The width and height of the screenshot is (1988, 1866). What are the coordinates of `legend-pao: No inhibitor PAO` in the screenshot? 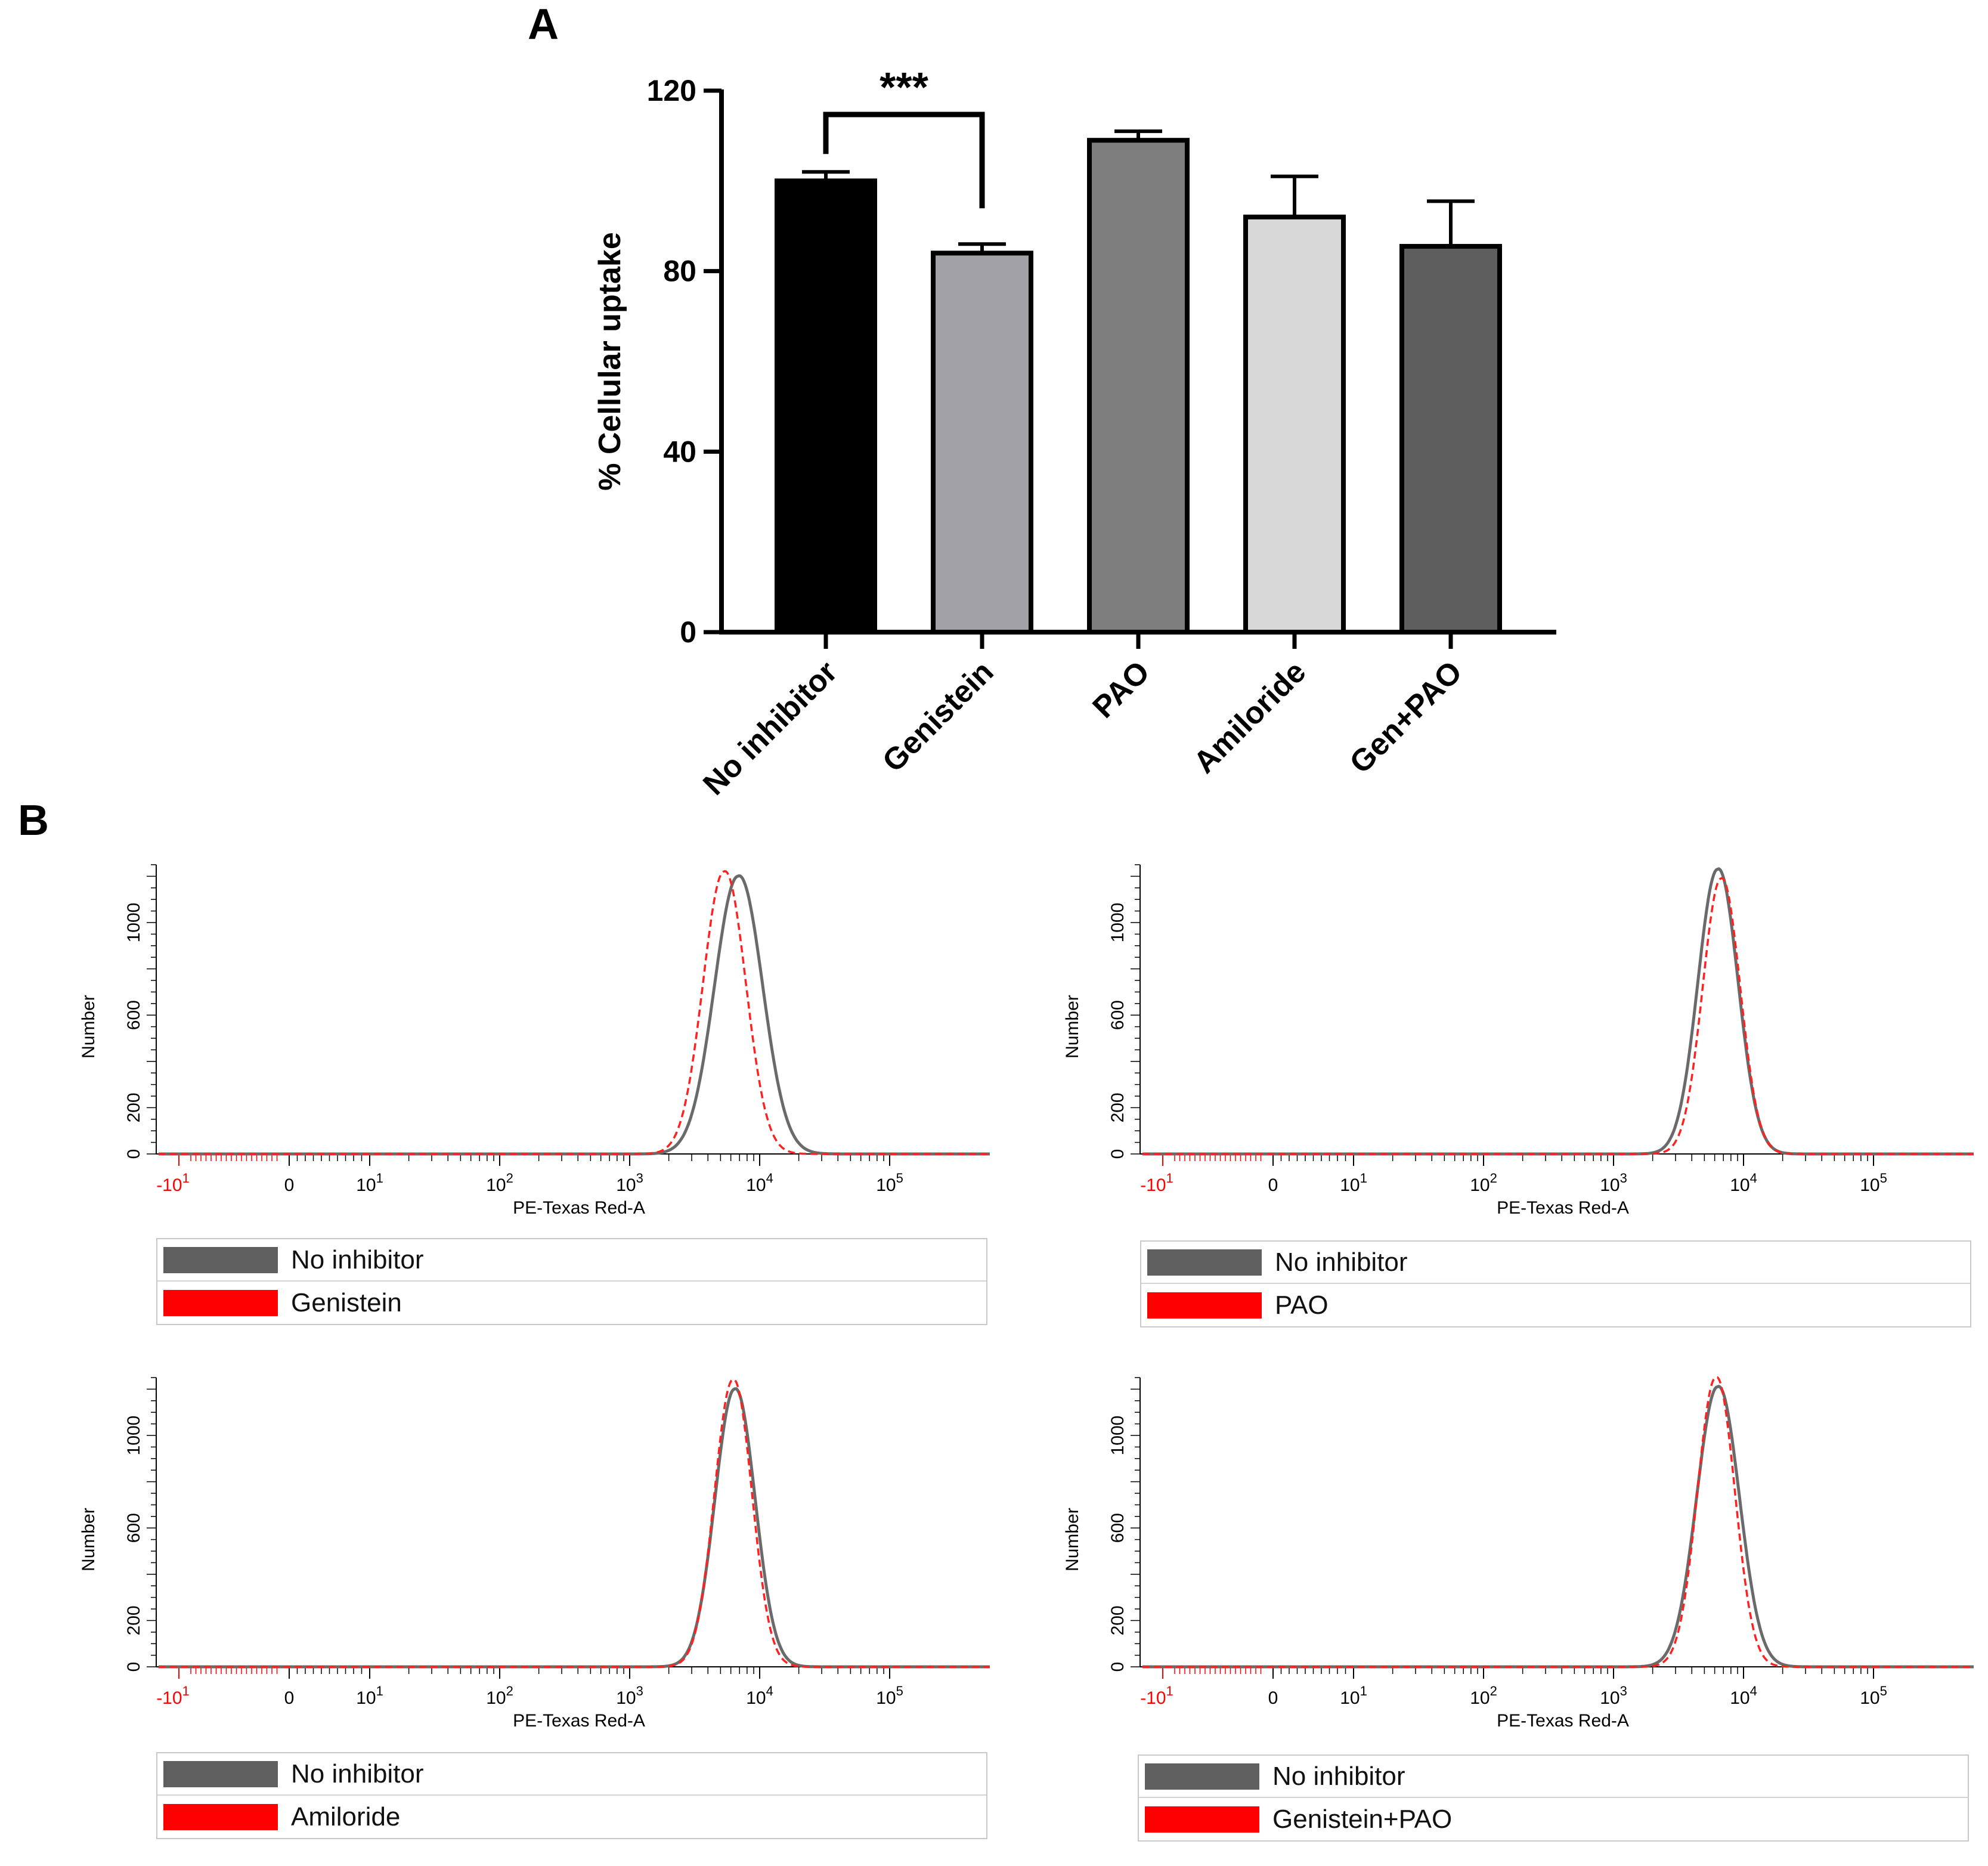 It's located at (1556, 1284).